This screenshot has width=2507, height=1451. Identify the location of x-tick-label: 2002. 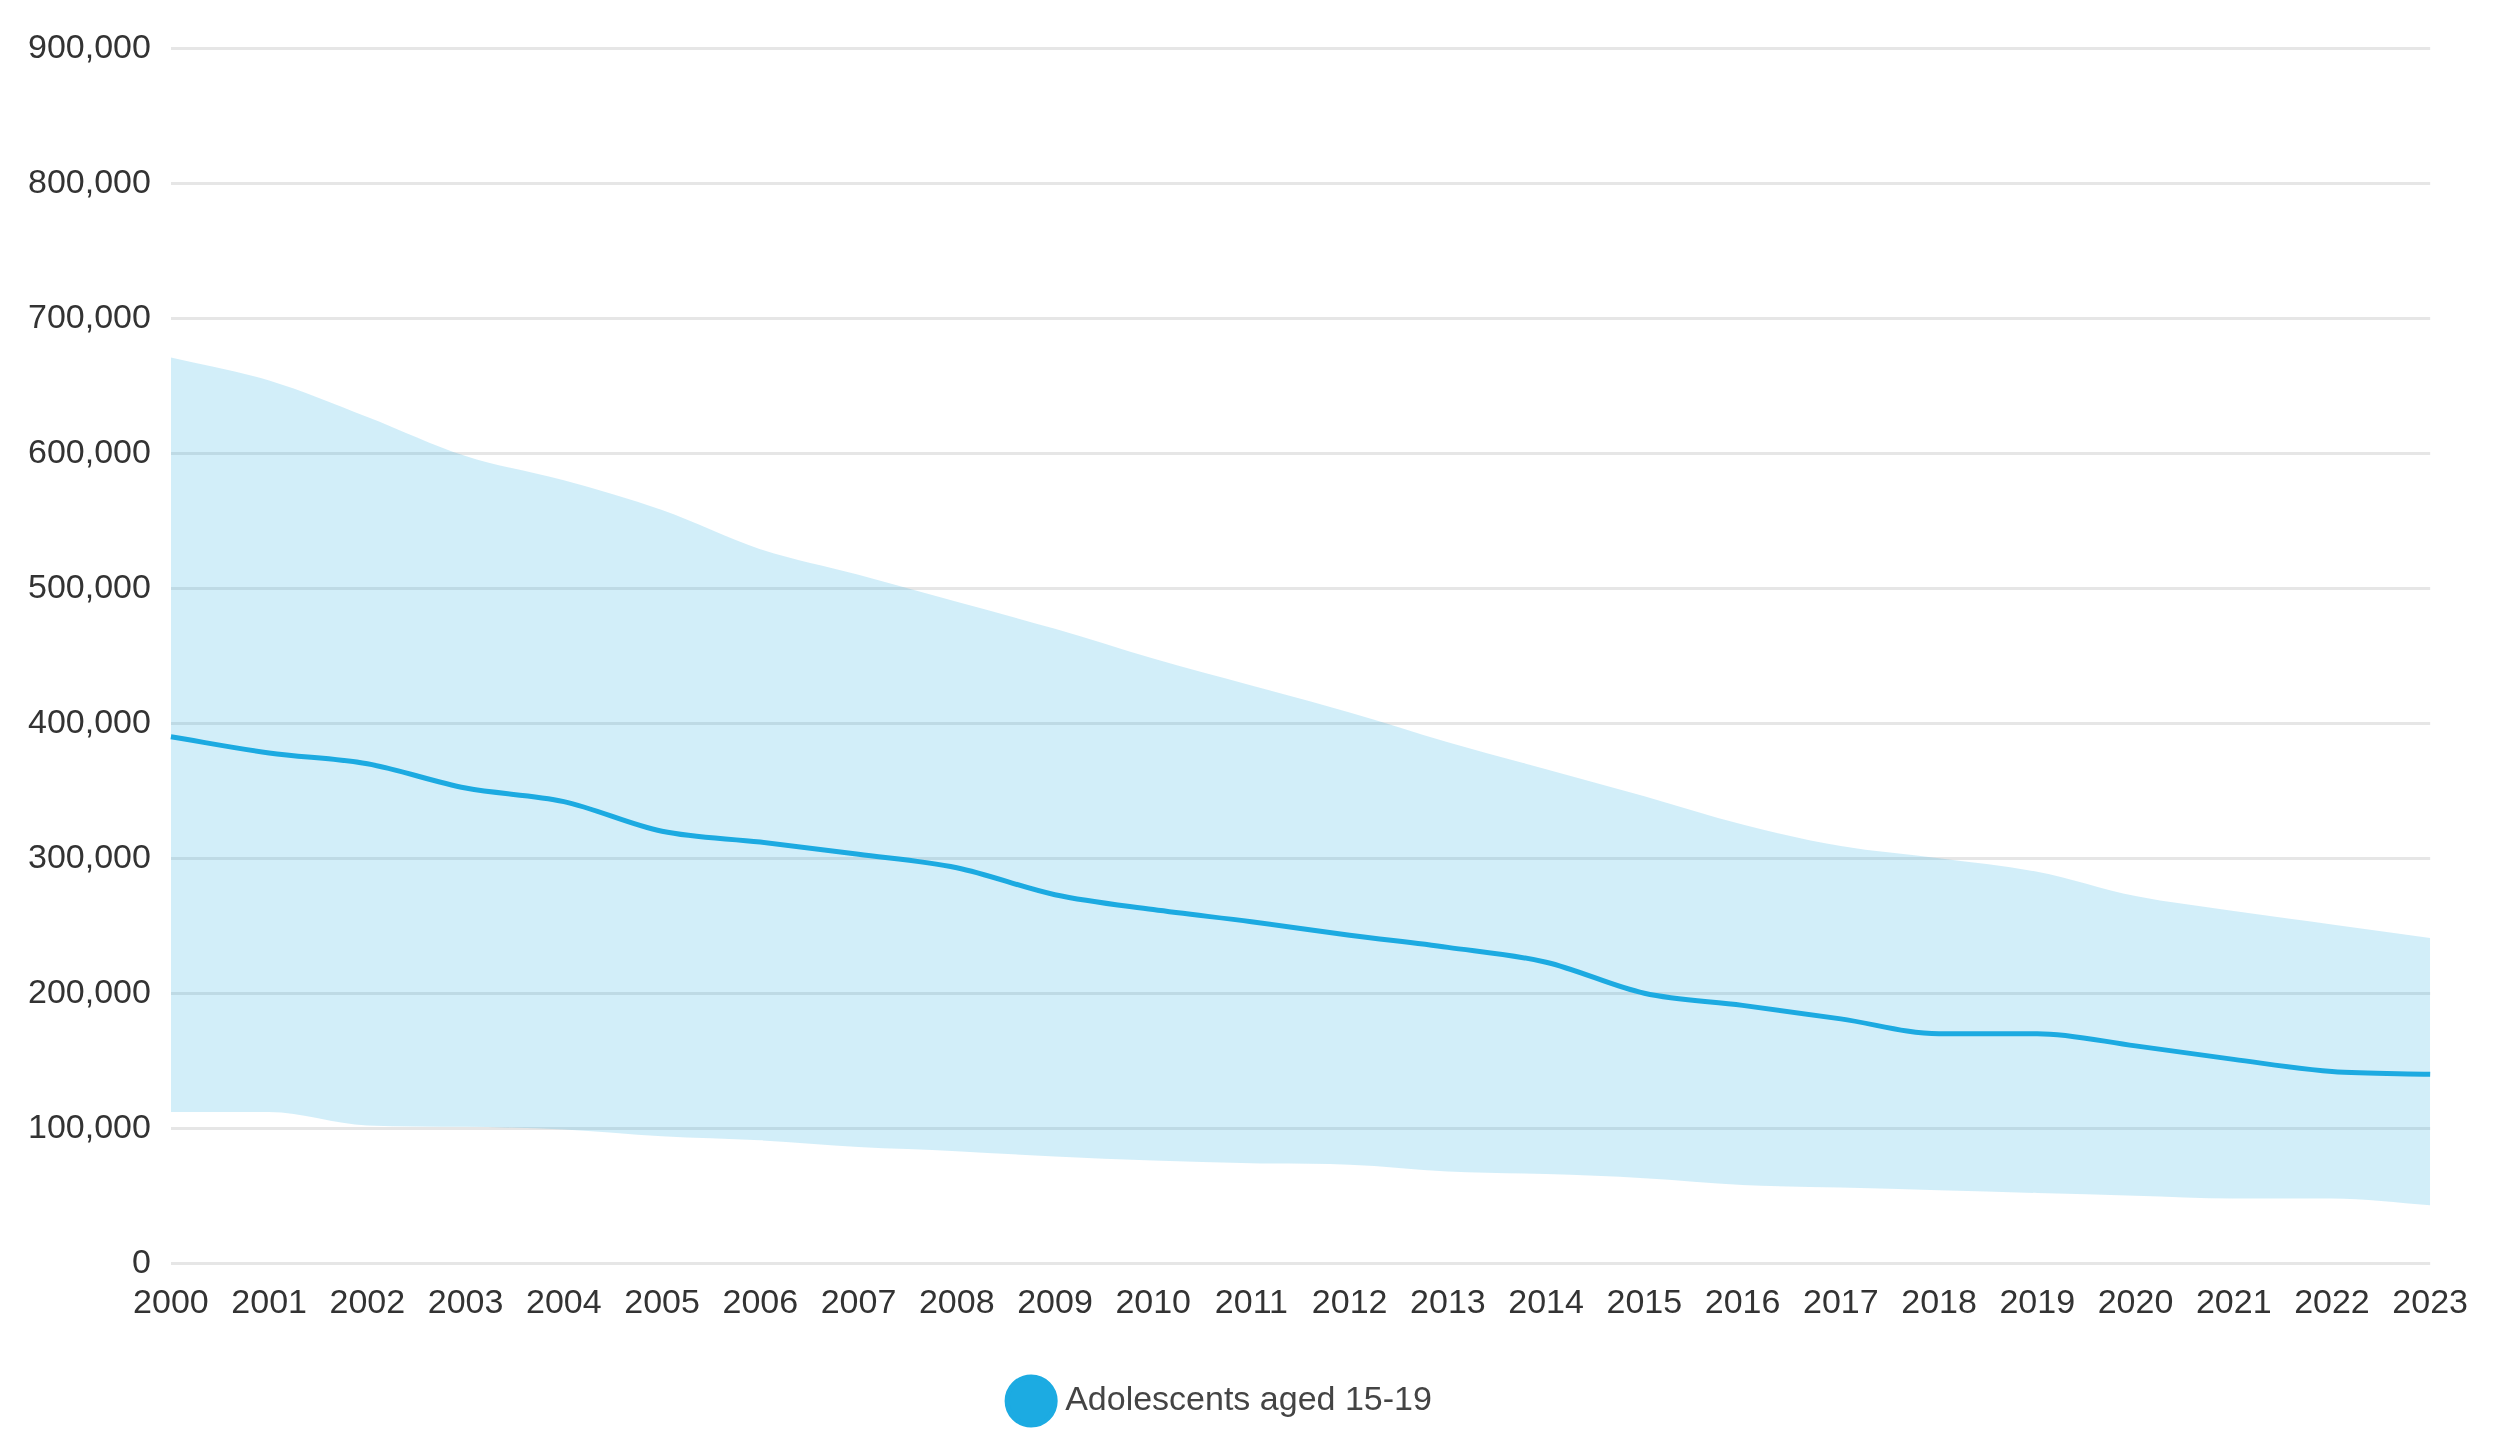
(367, 1300).